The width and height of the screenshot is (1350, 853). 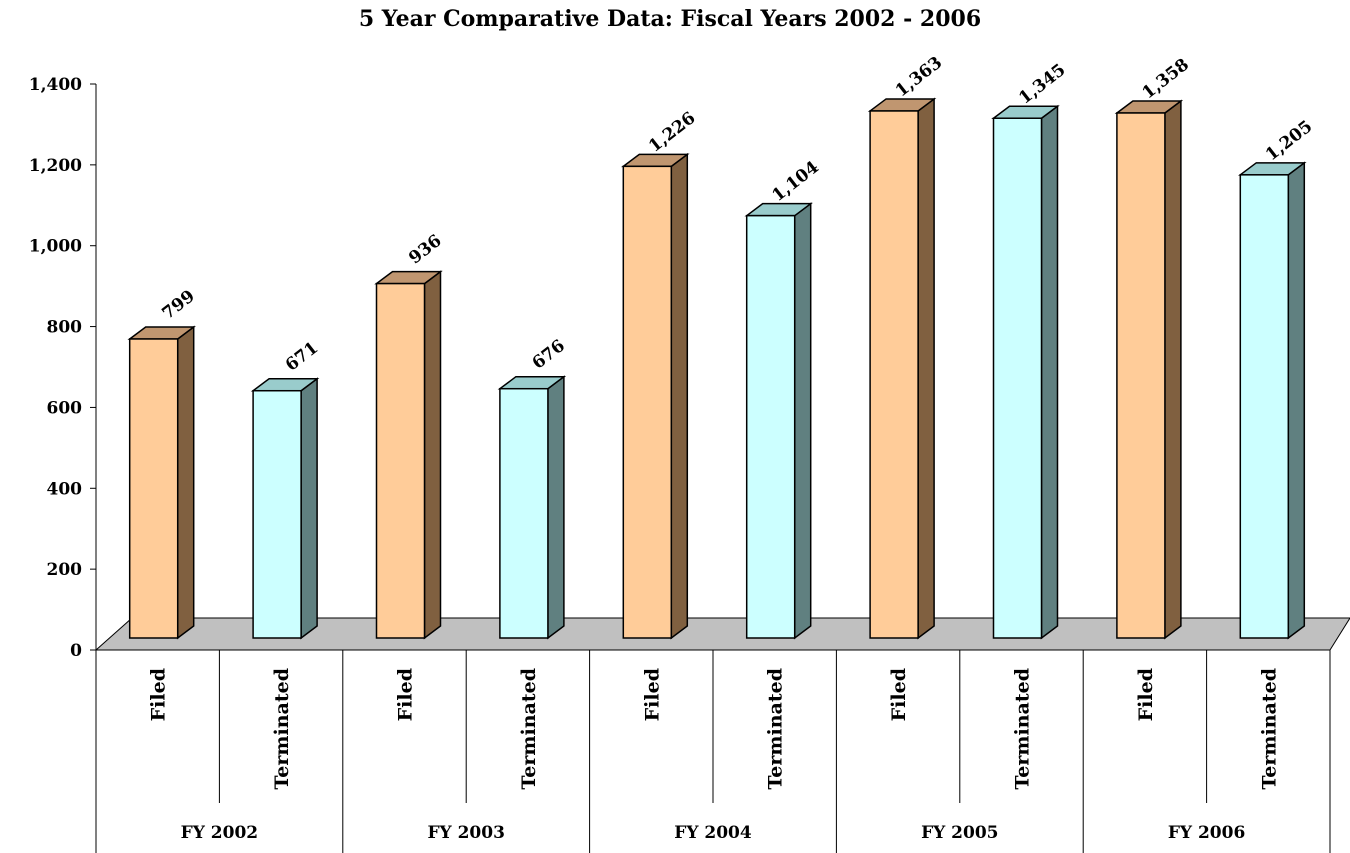 I want to click on group-label: FY 2003, so click(x=465, y=833).